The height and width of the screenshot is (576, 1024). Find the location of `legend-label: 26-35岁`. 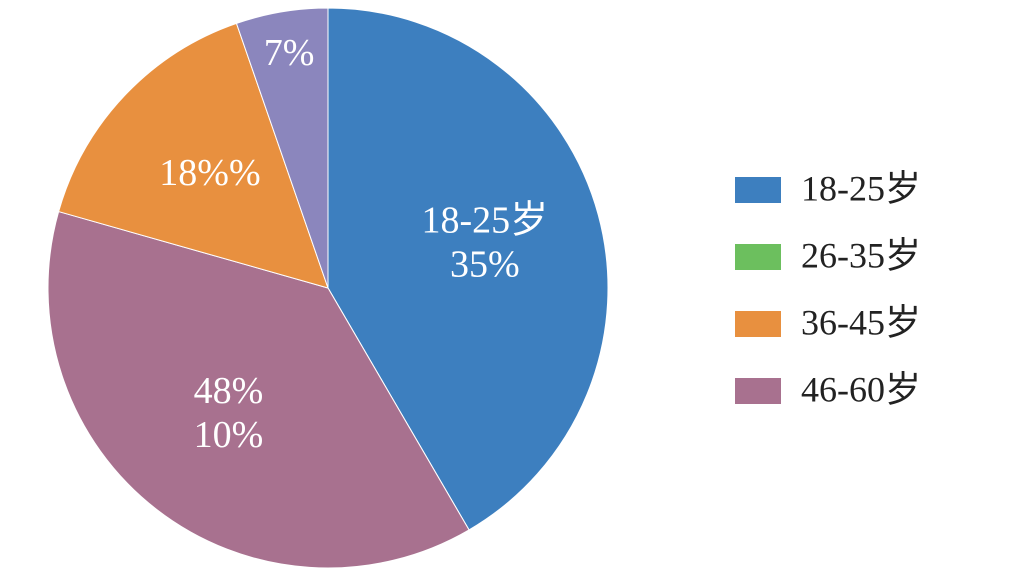

legend-label: 26-35岁 is located at coordinates (861, 255).